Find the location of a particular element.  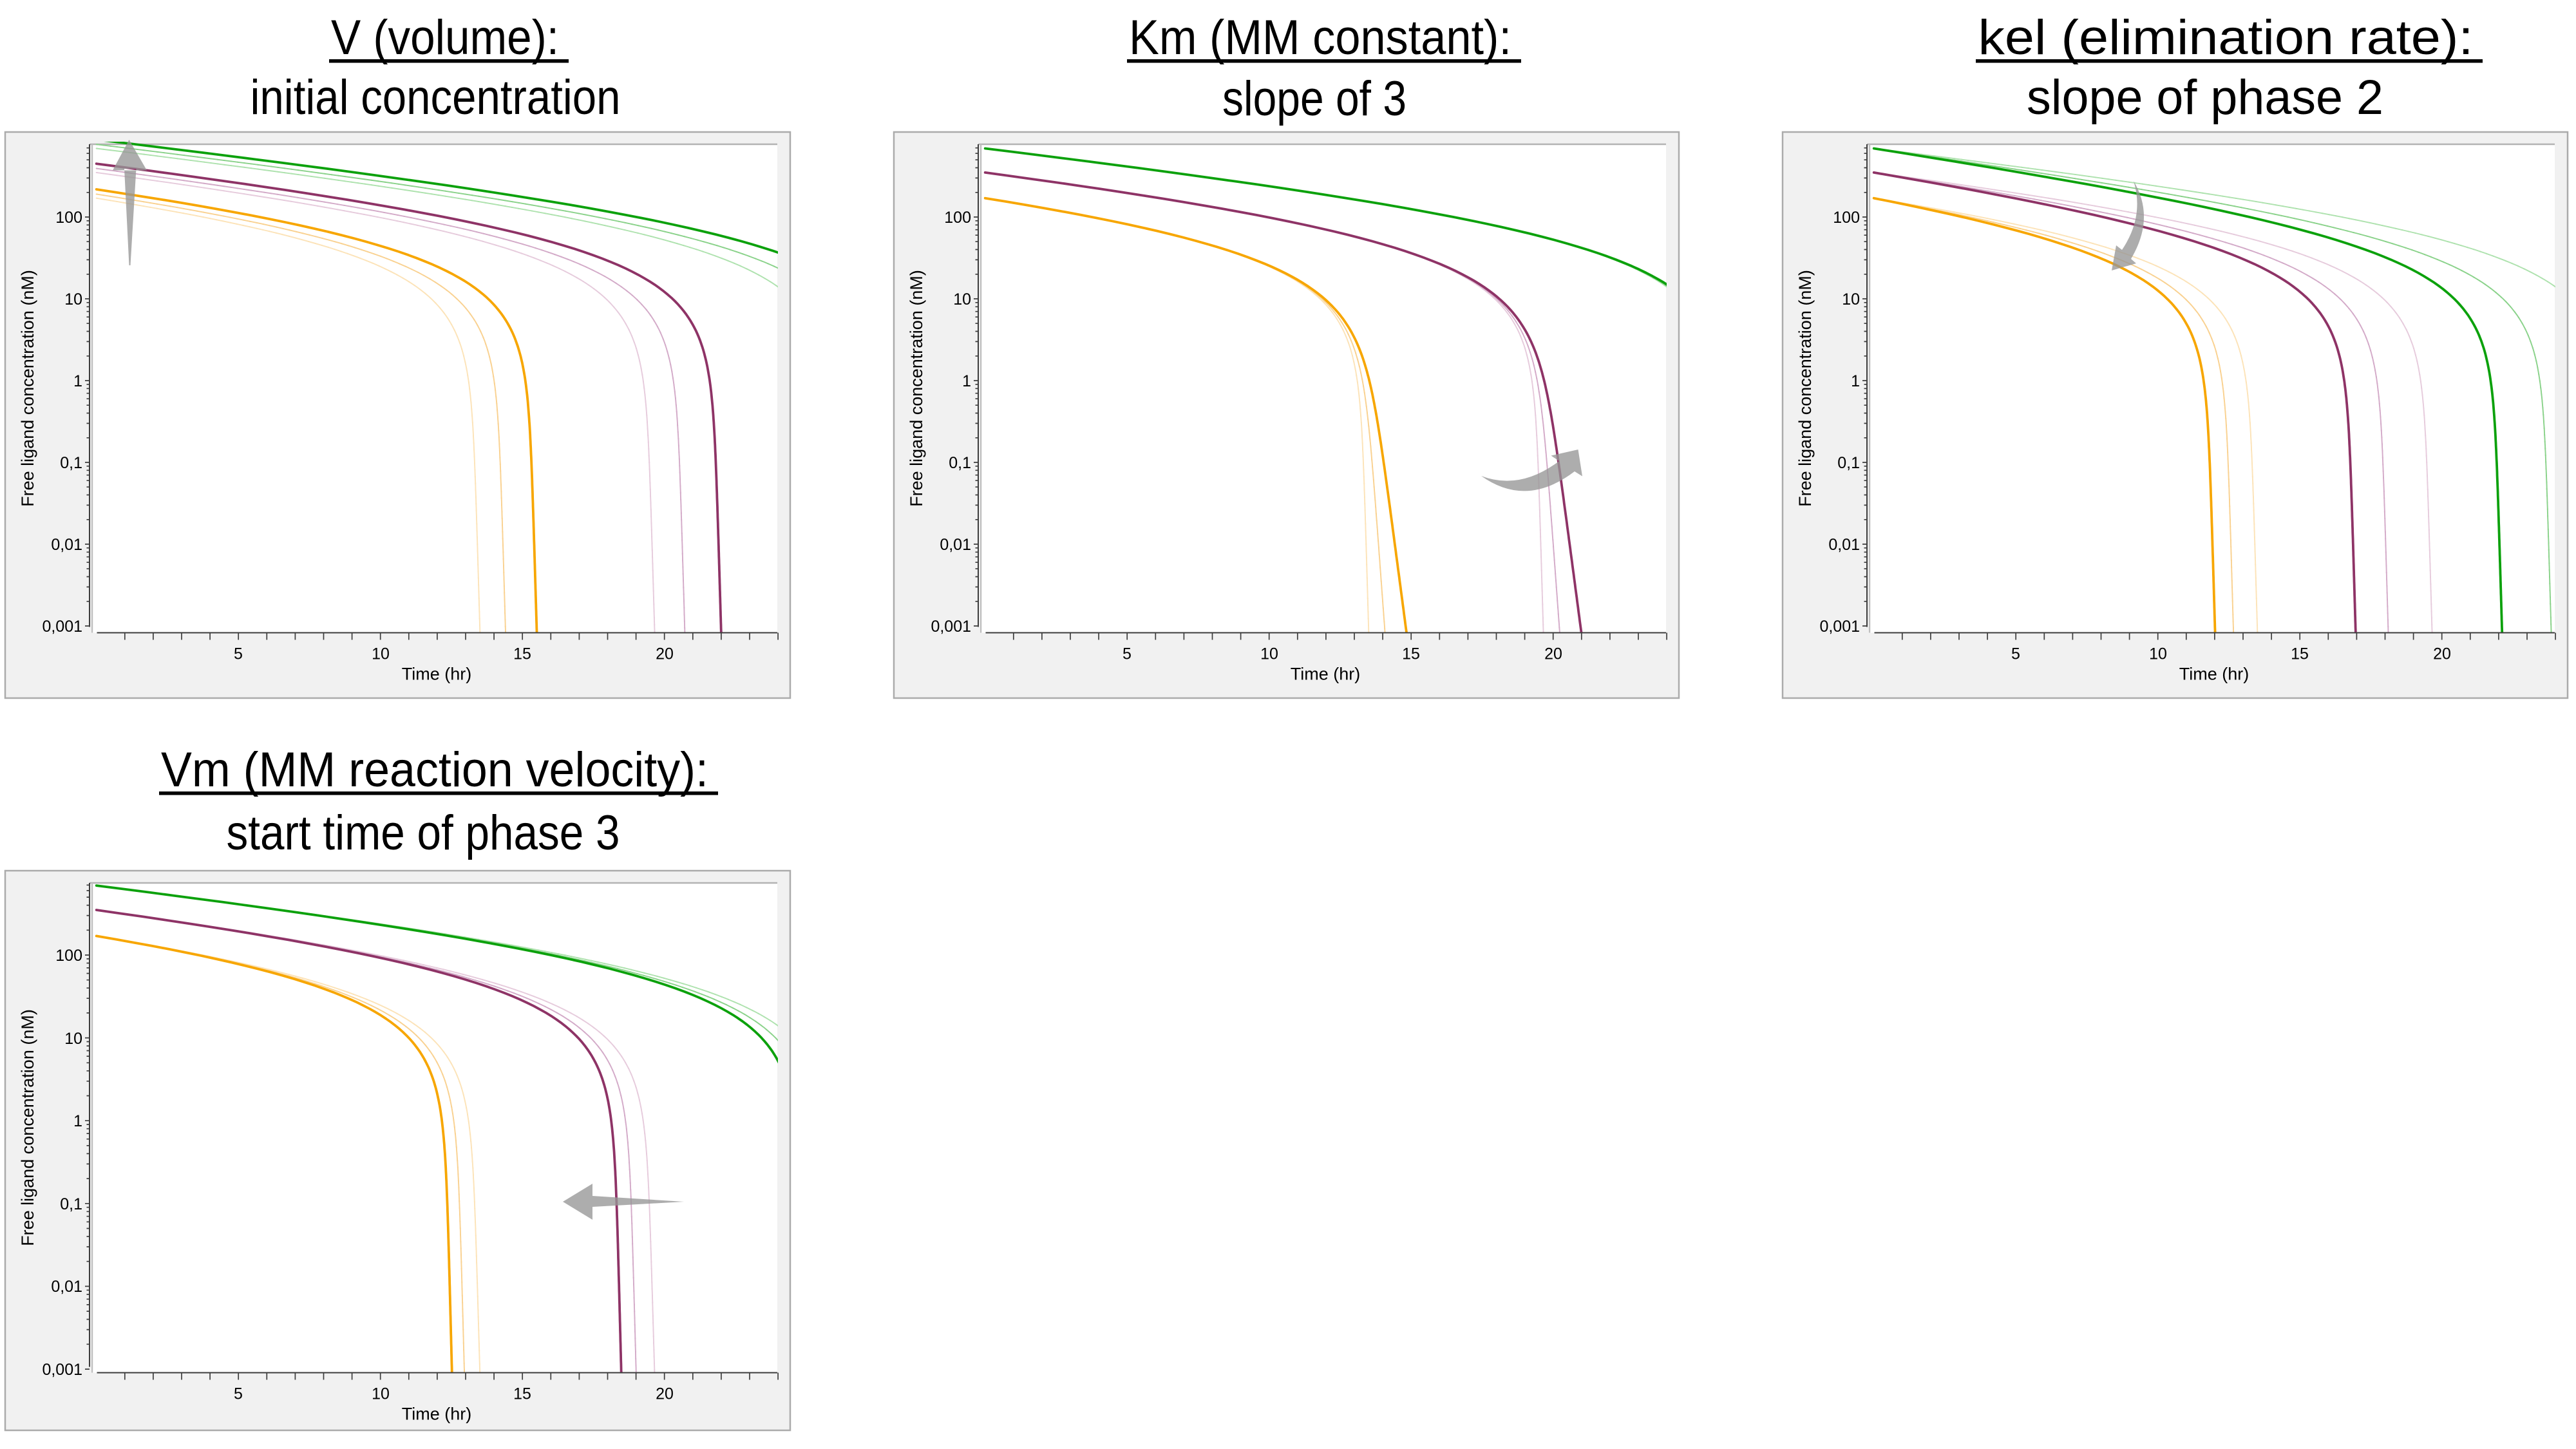

svg-text: Vm (MM reaction velocity): is located at coordinates (434, 770).